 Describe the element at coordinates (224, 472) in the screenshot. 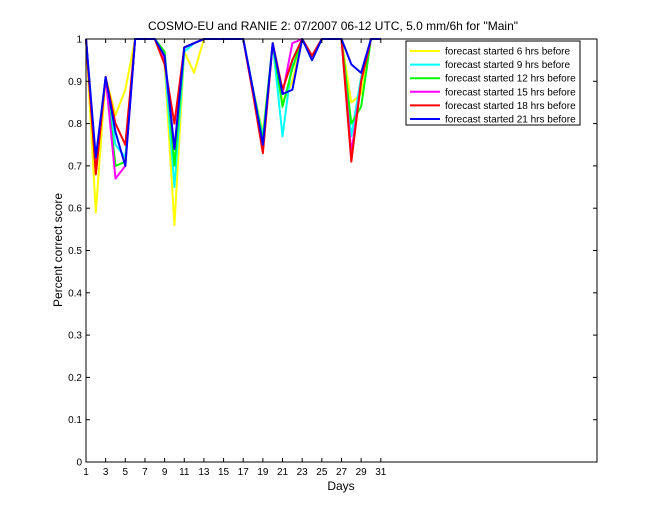

I see `x-tick-label: 15` at that location.